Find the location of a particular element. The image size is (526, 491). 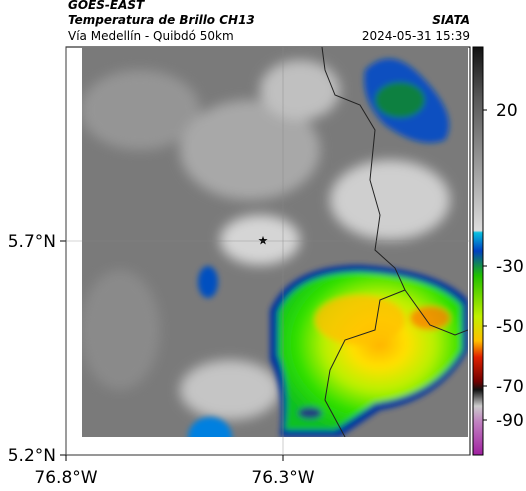

lat-label: 5.2°N is located at coordinates (32, 456).